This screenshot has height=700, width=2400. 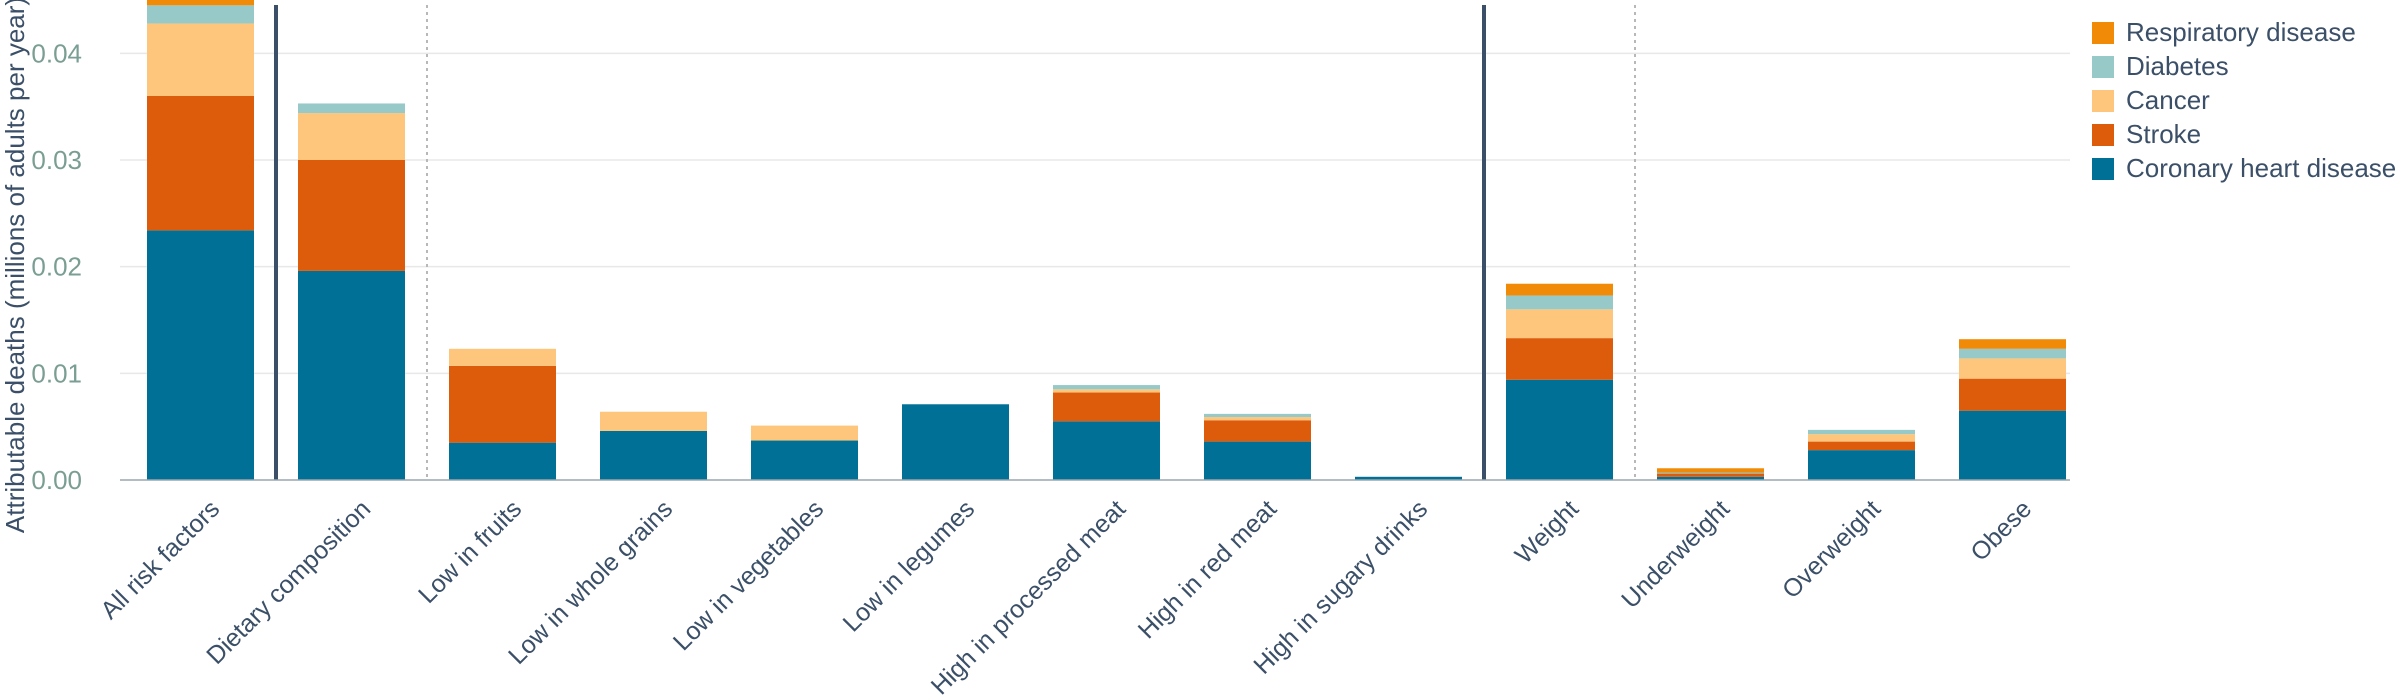 I want to click on legend-label: Cancer, so click(x=2168, y=100).